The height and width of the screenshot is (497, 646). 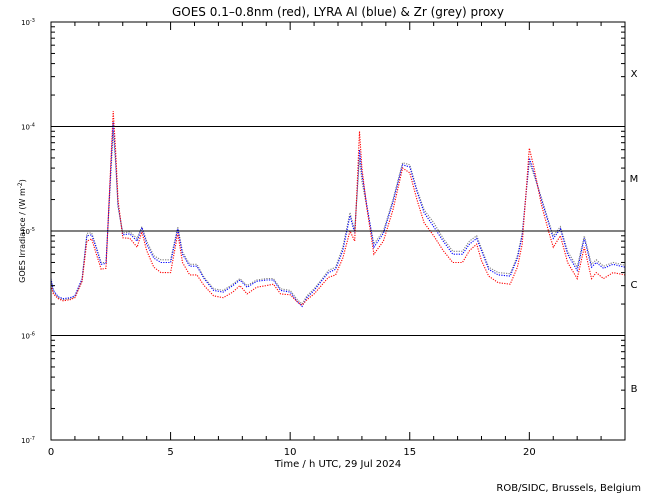 What do you see at coordinates (529, 452) in the screenshot?
I see `x-tick-label: 20` at bounding box center [529, 452].